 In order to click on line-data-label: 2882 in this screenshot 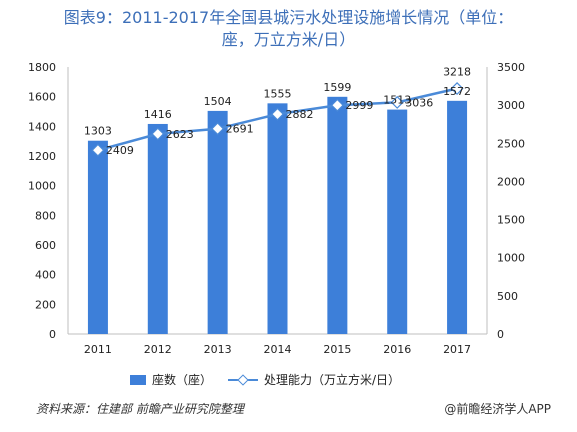, I will do `click(300, 114)`.